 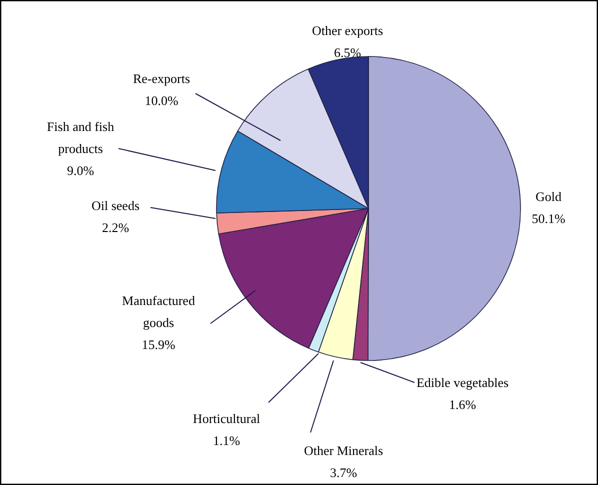 I want to click on slice-label: Other Minerals, so click(x=344, y=450).